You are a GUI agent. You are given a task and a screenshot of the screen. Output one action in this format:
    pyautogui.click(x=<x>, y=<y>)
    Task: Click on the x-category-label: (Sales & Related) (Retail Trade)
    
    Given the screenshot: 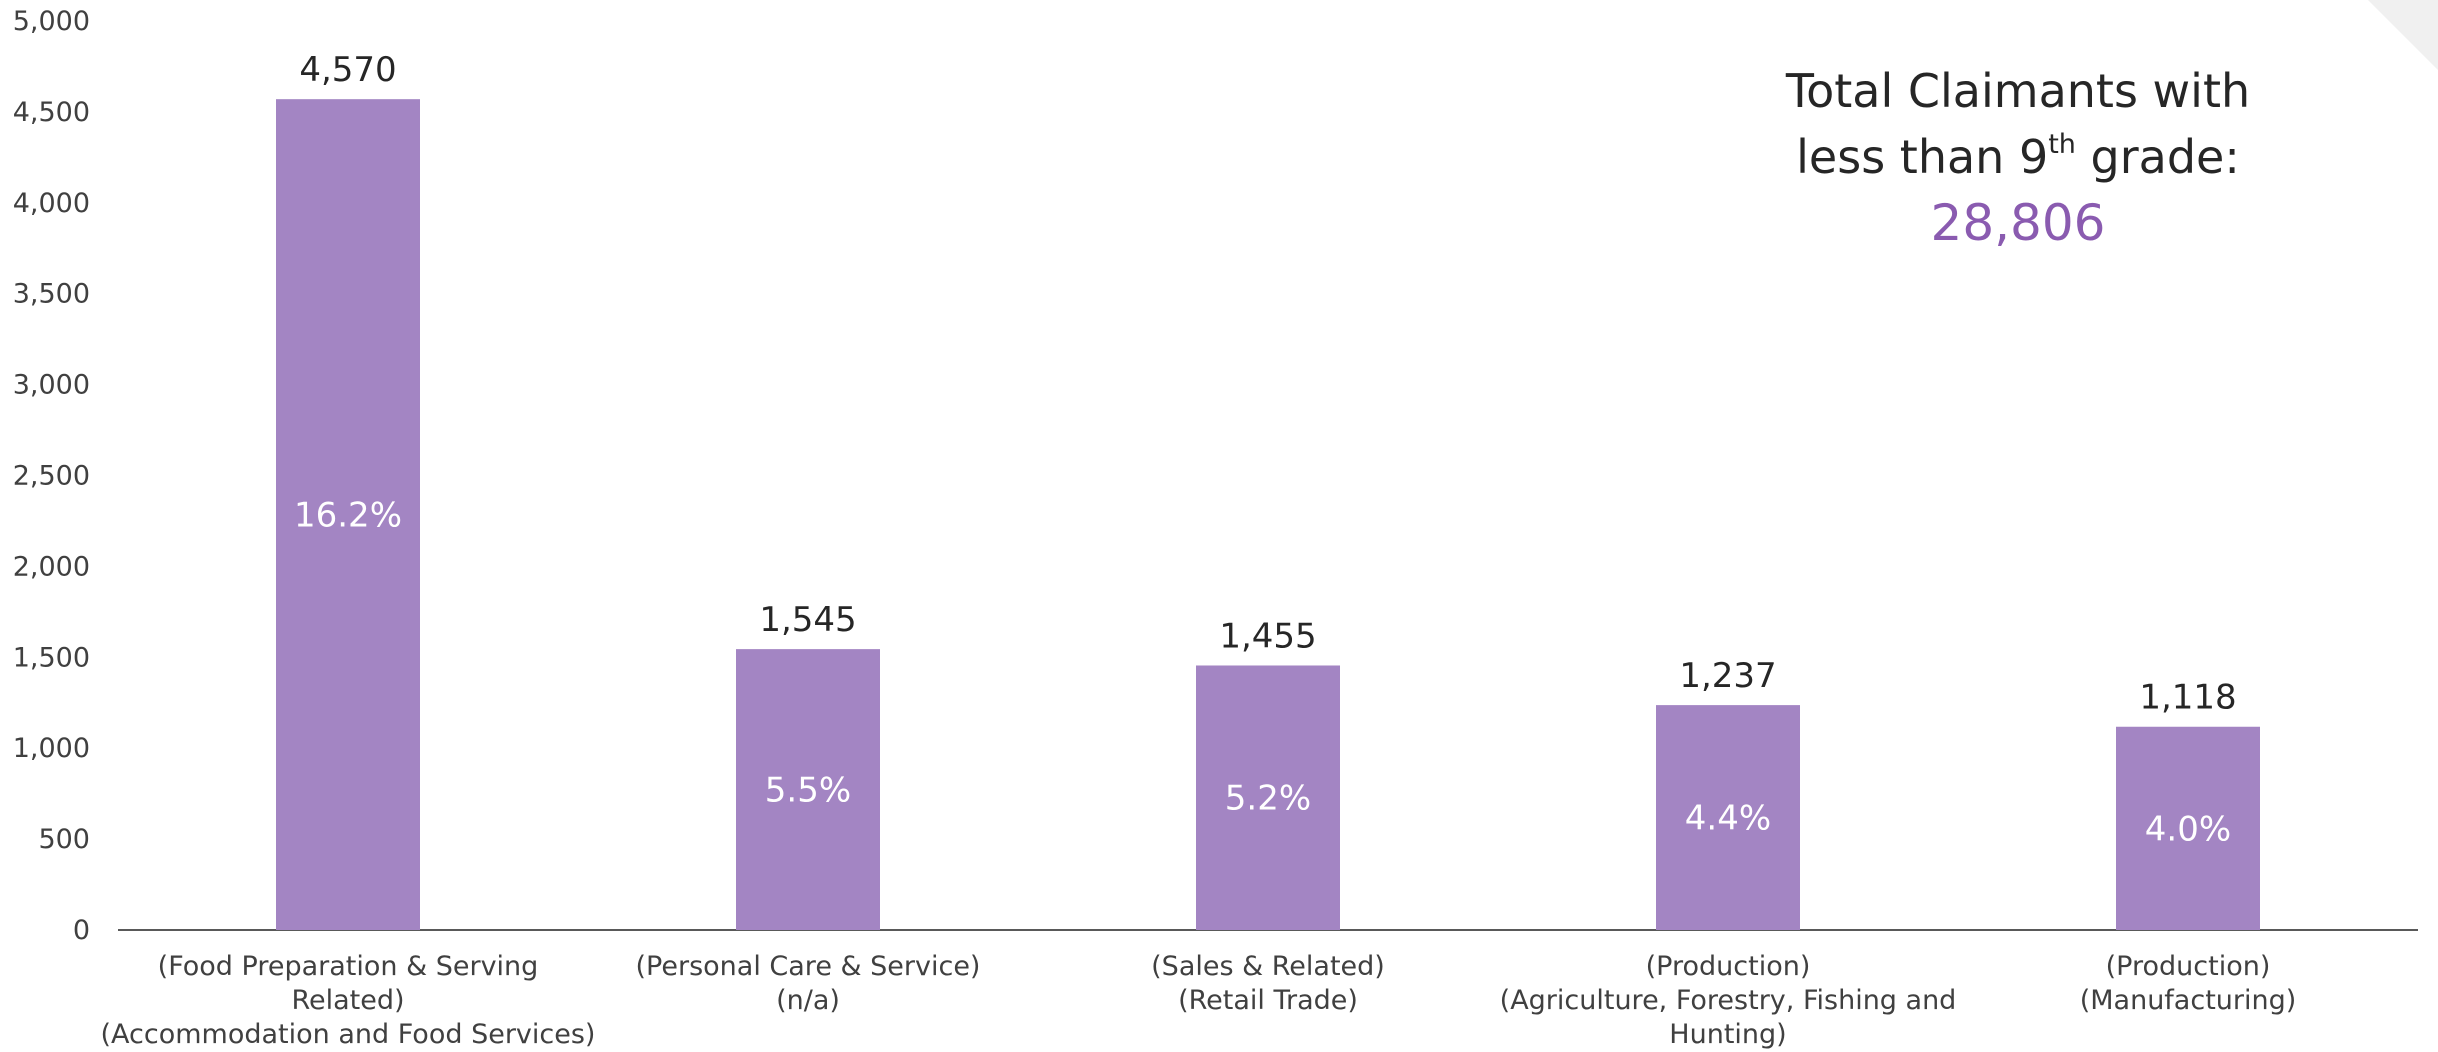 What is the action you would take?
    pyautogui.click(x=1268, y=983)
    